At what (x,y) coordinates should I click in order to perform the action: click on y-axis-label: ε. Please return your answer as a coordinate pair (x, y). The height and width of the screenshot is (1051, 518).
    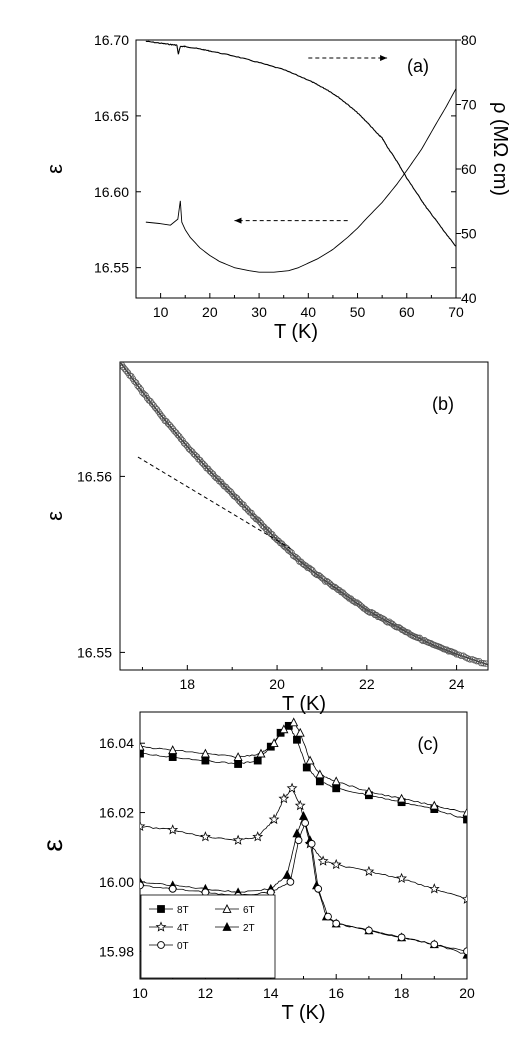
    Looking at the image, I should click on (52, 845).